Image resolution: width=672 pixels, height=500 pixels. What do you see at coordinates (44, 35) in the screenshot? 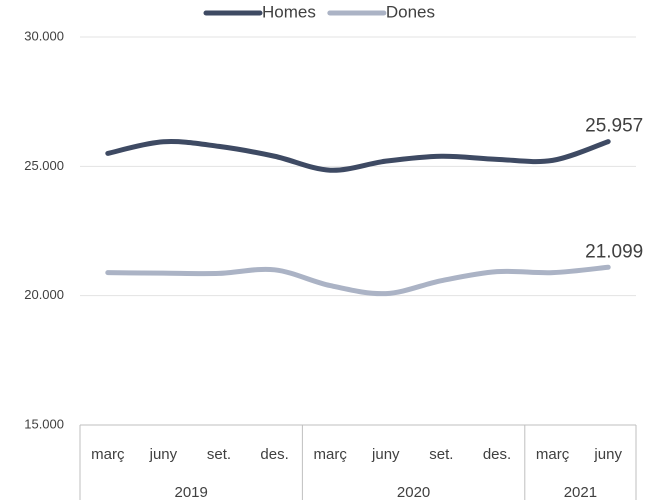
I see `y-tick-label: 30.000` at bounding box center [44, 35].